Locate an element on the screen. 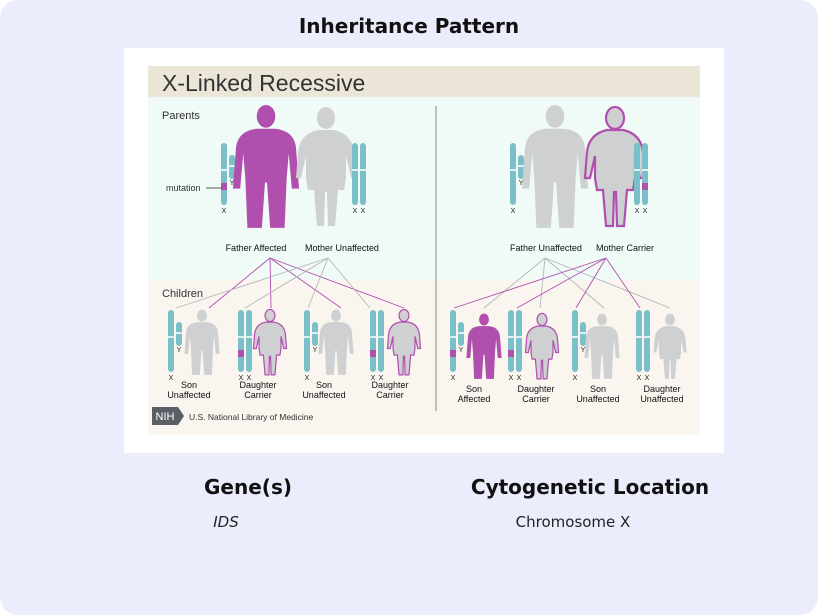  rc2-chrom-x1 is located at coordinates (511, 341).